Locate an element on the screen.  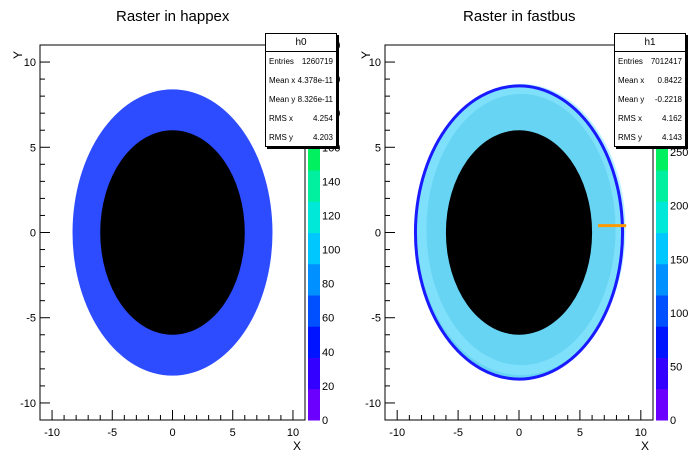
color-scale-label: 80 is located at coordinates (328, 285).